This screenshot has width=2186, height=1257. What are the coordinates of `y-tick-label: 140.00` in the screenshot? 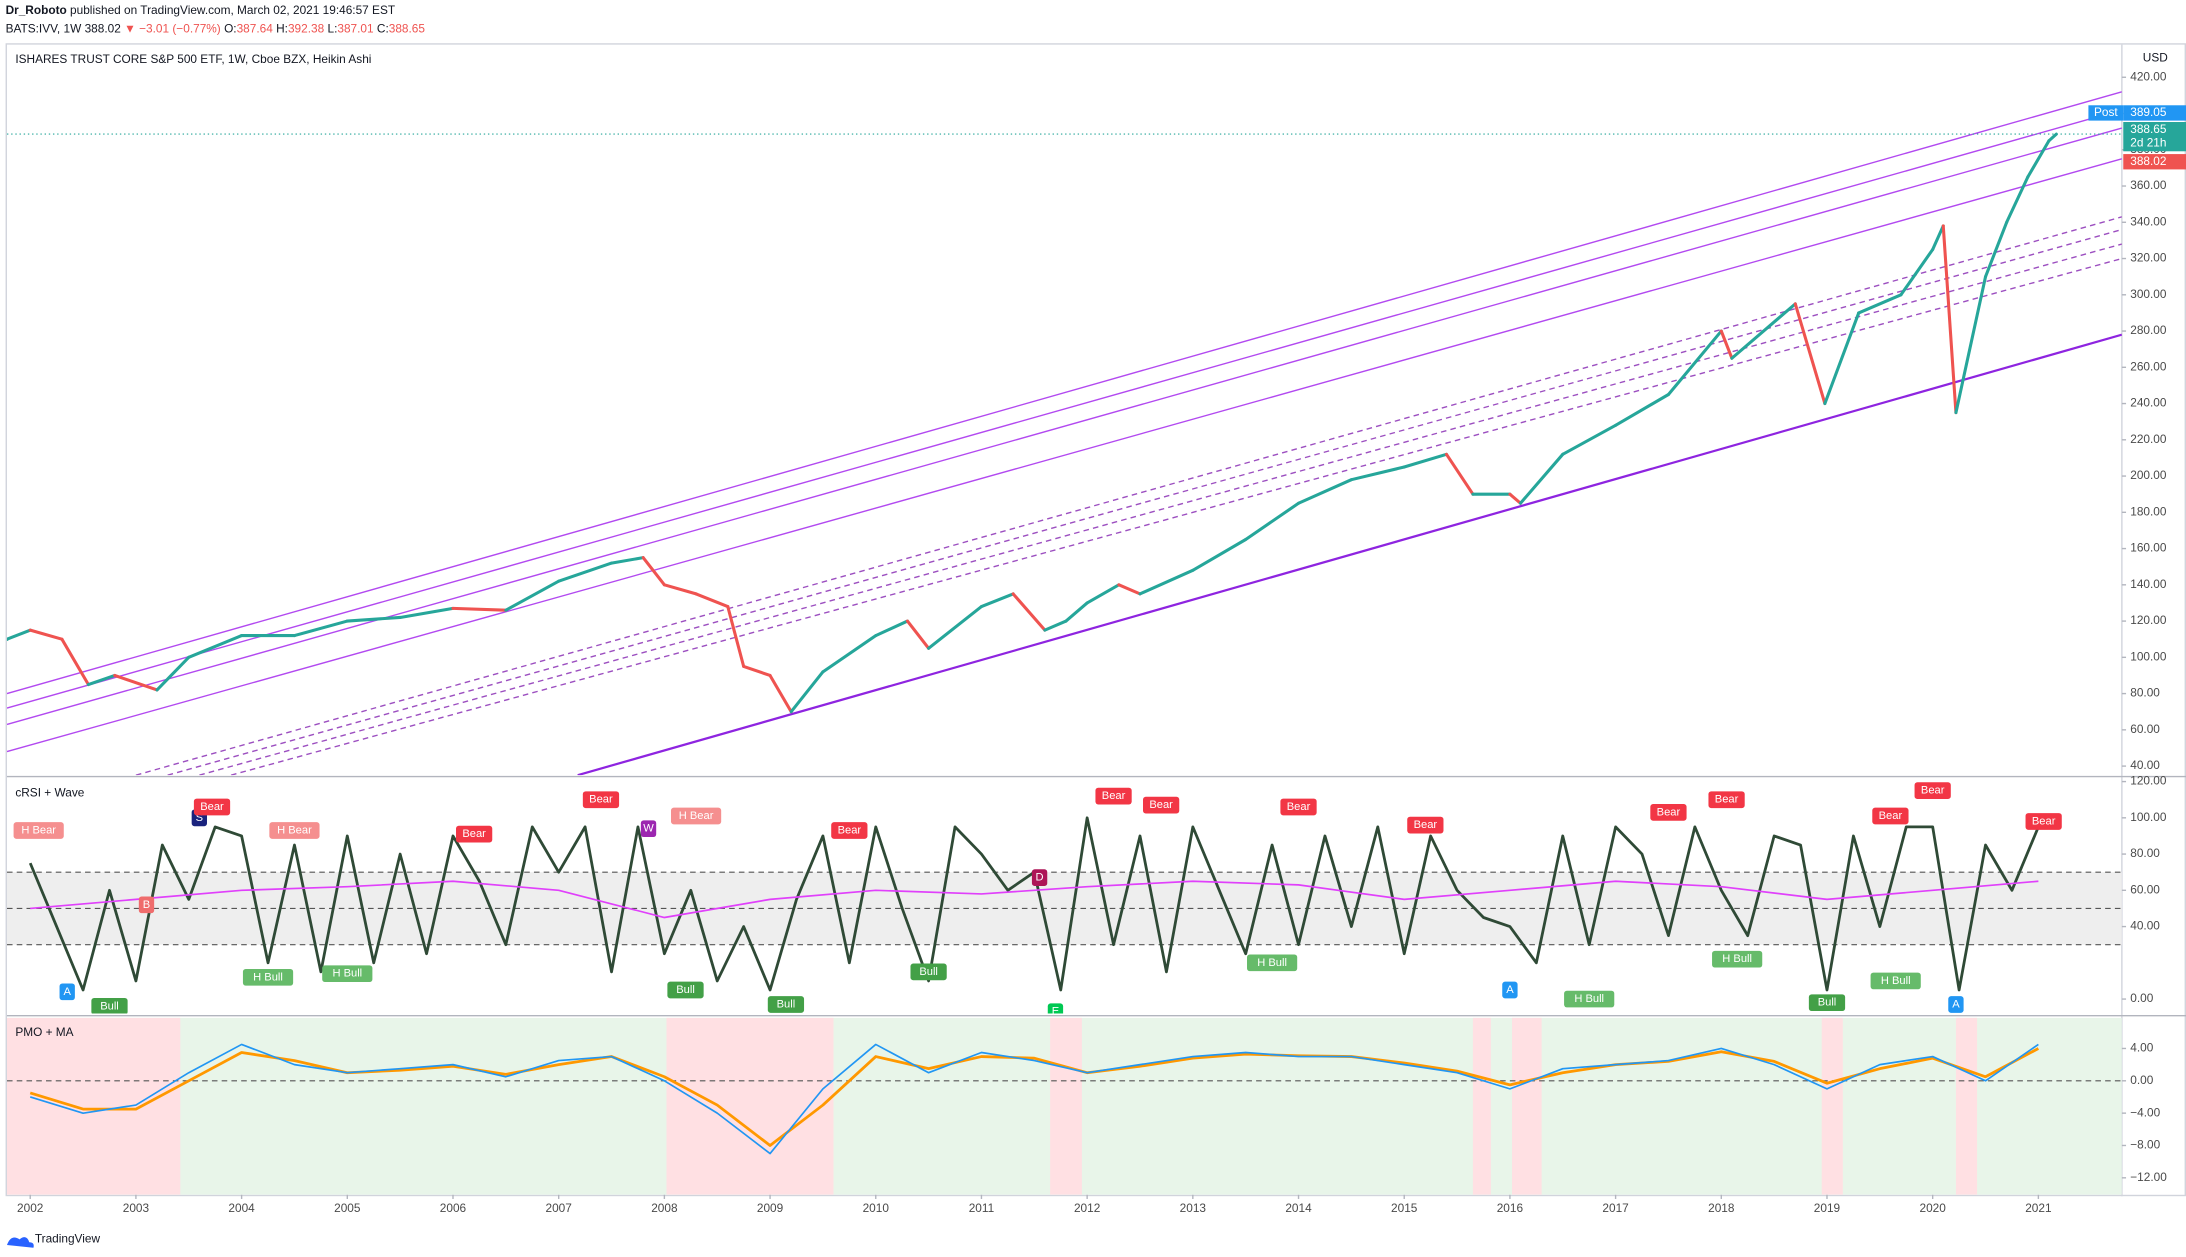 It's located at (2148, 584).